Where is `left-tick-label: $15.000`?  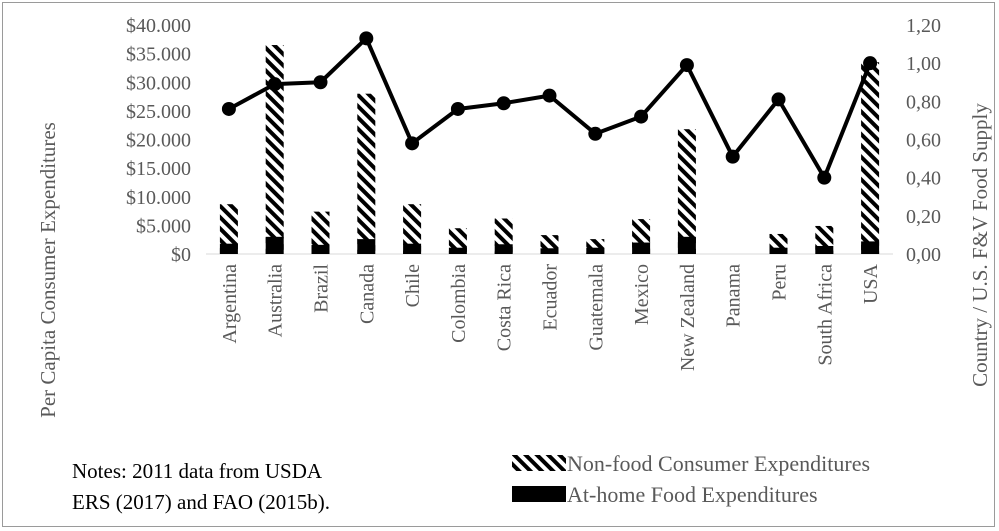
left-tick-label: $15.000 is located at coordinates (158, 169).